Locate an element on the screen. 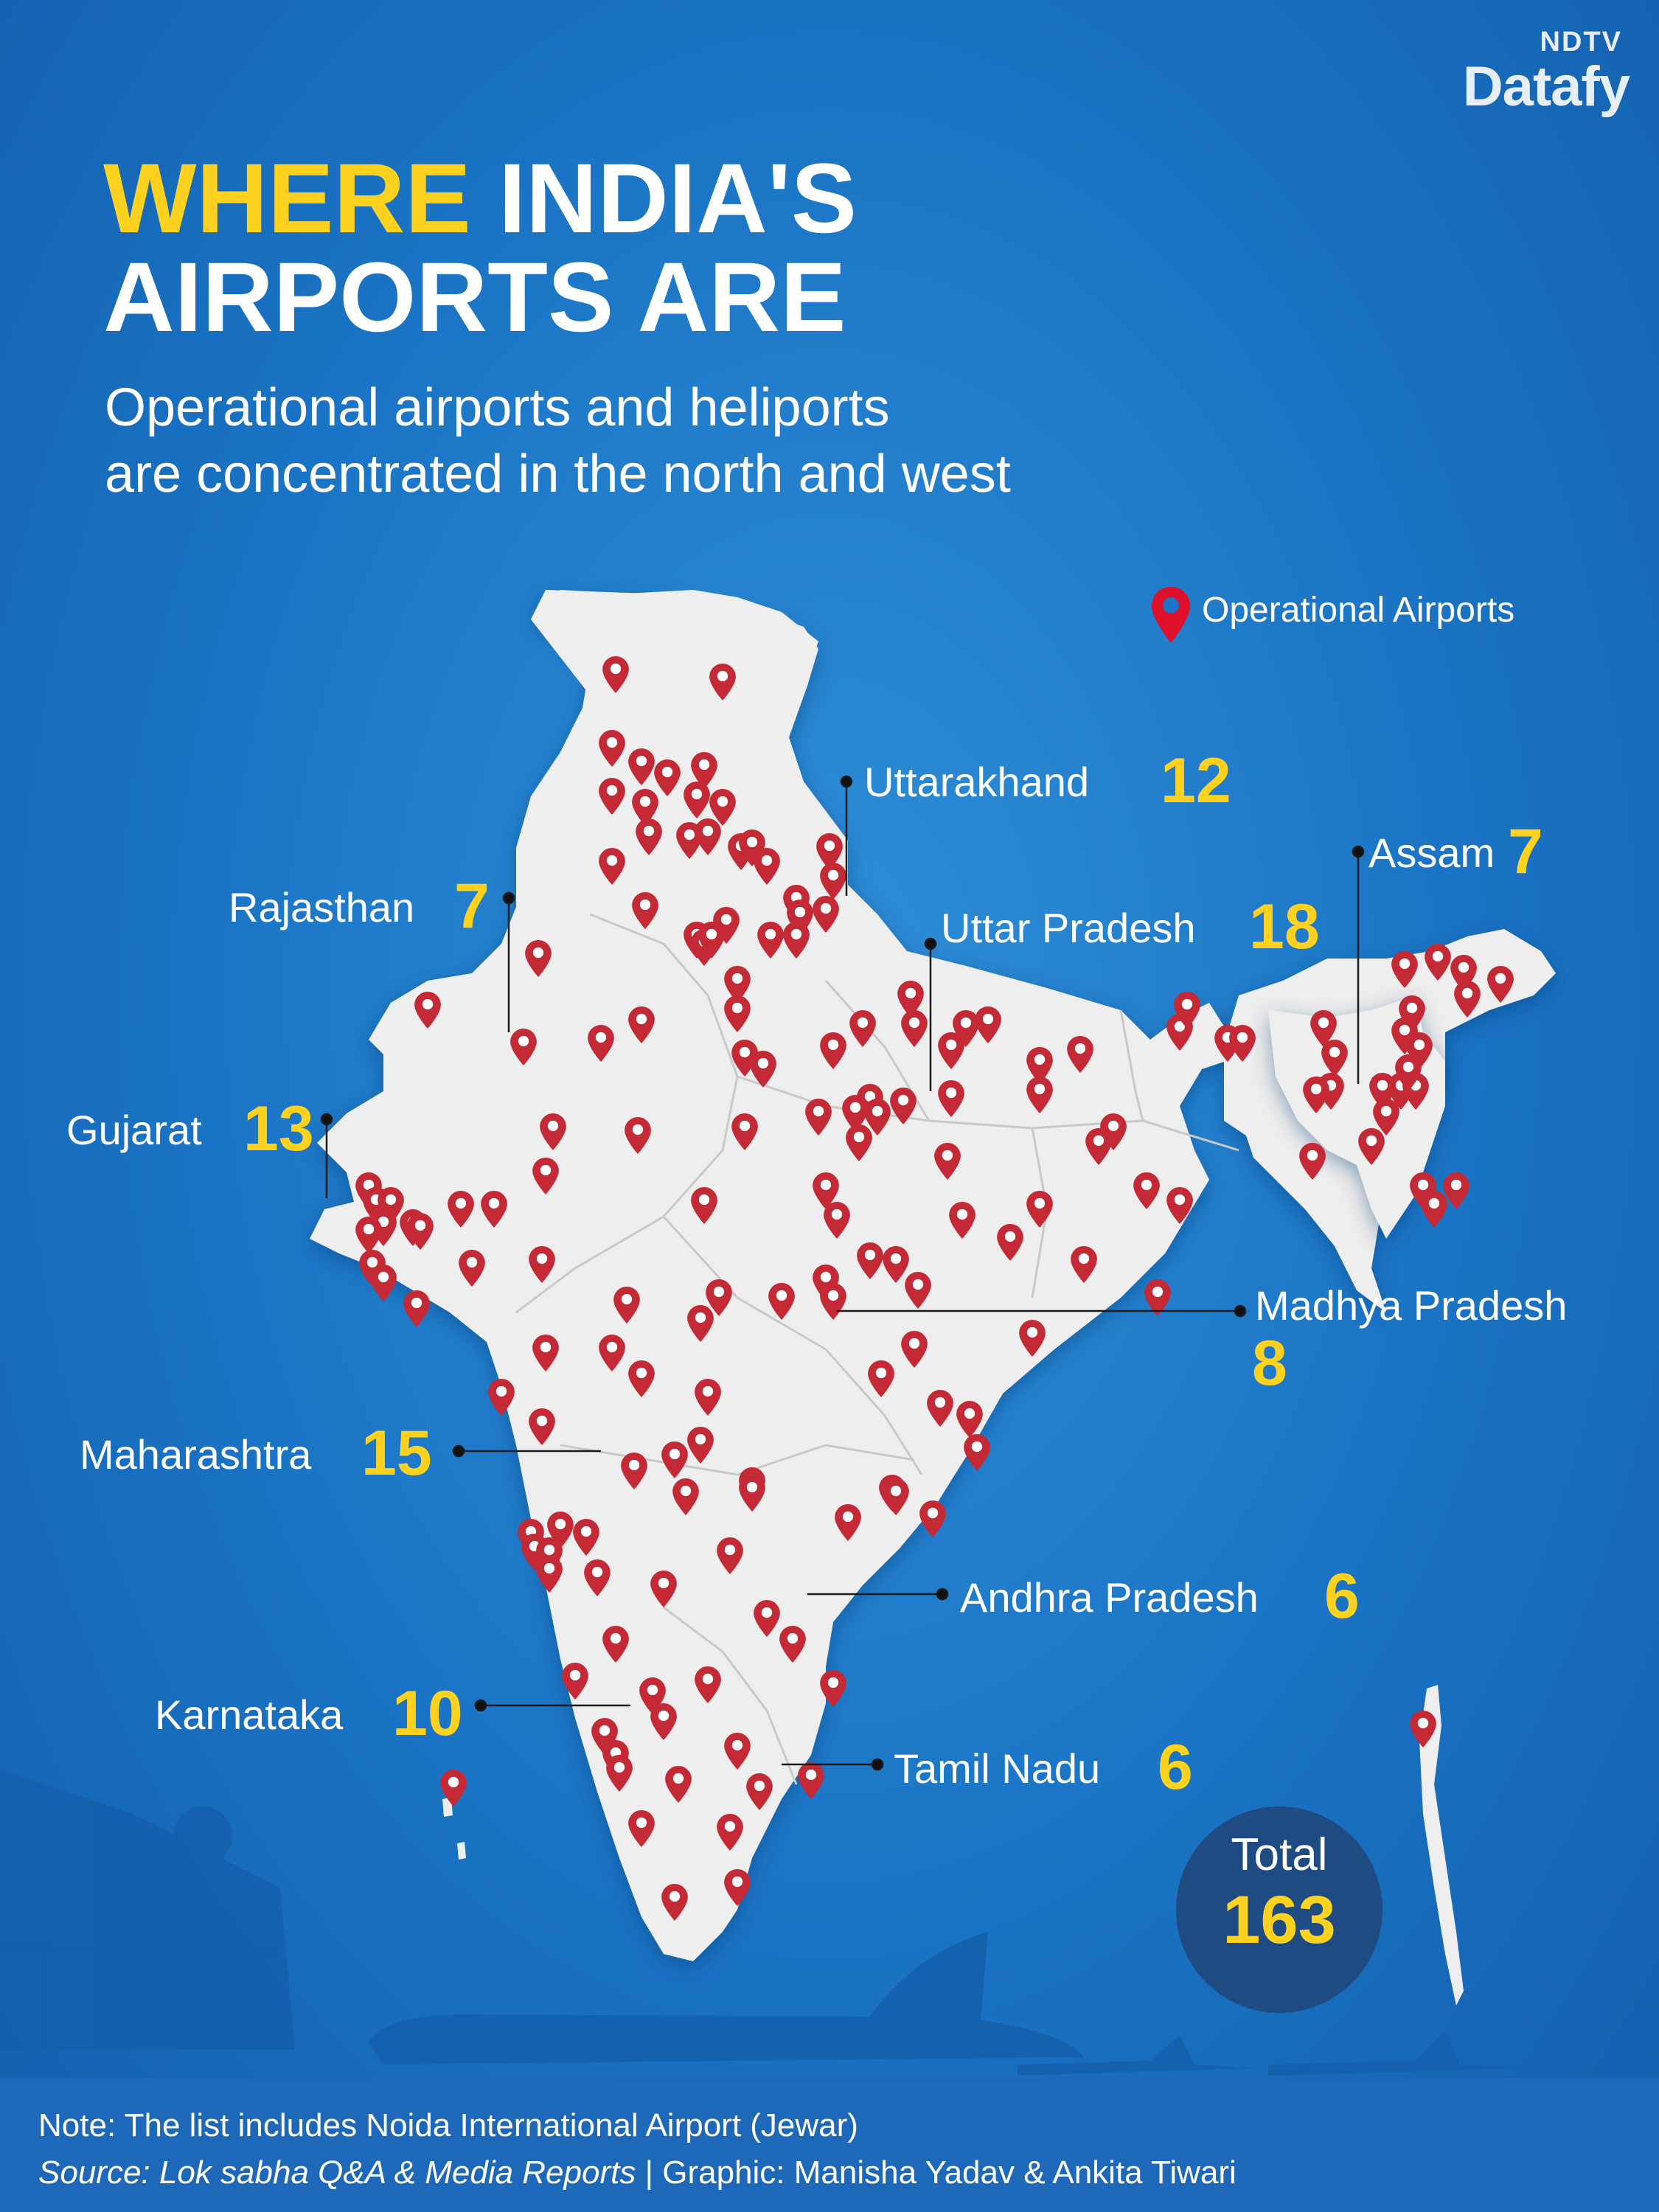  legend-label: Operational Airports is located at coordinates (1358, 610).